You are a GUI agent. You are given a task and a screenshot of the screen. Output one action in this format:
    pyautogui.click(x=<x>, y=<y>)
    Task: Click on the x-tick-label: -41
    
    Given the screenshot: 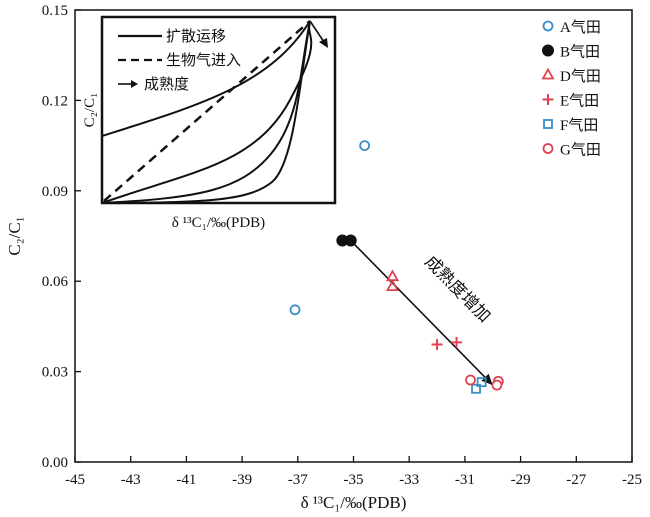 What is the action you would take?
    pyautogui.click(x=186, y=480)
    